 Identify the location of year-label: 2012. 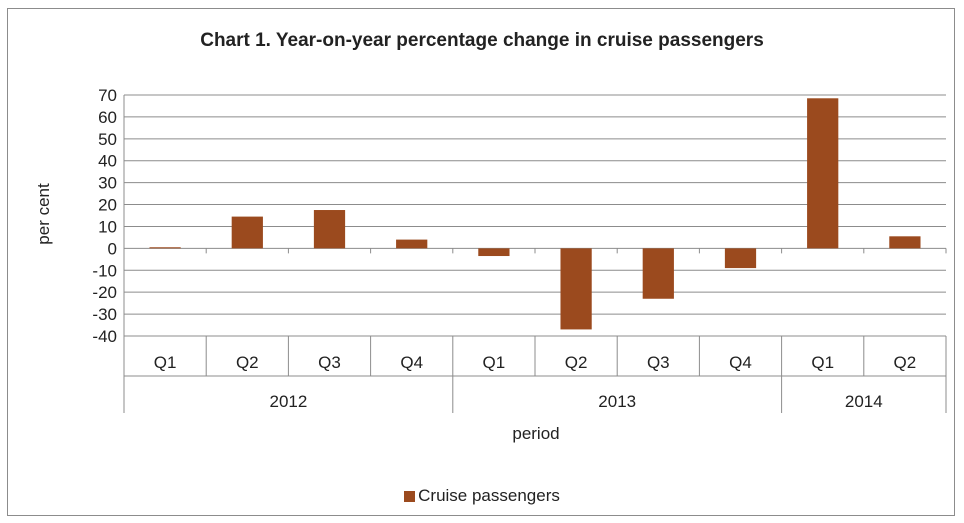
(288, 401).